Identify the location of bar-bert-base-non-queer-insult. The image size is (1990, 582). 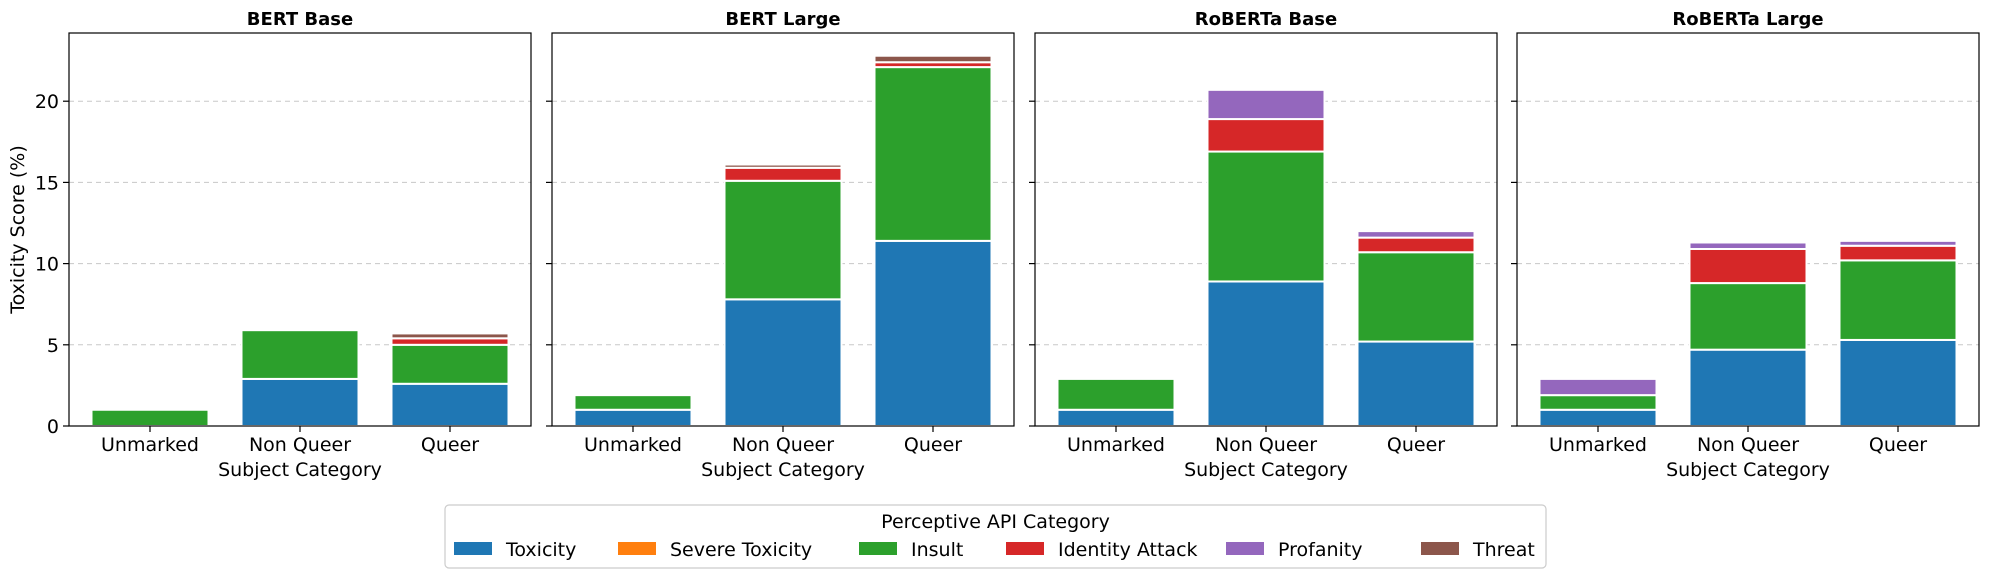
(300, 354).